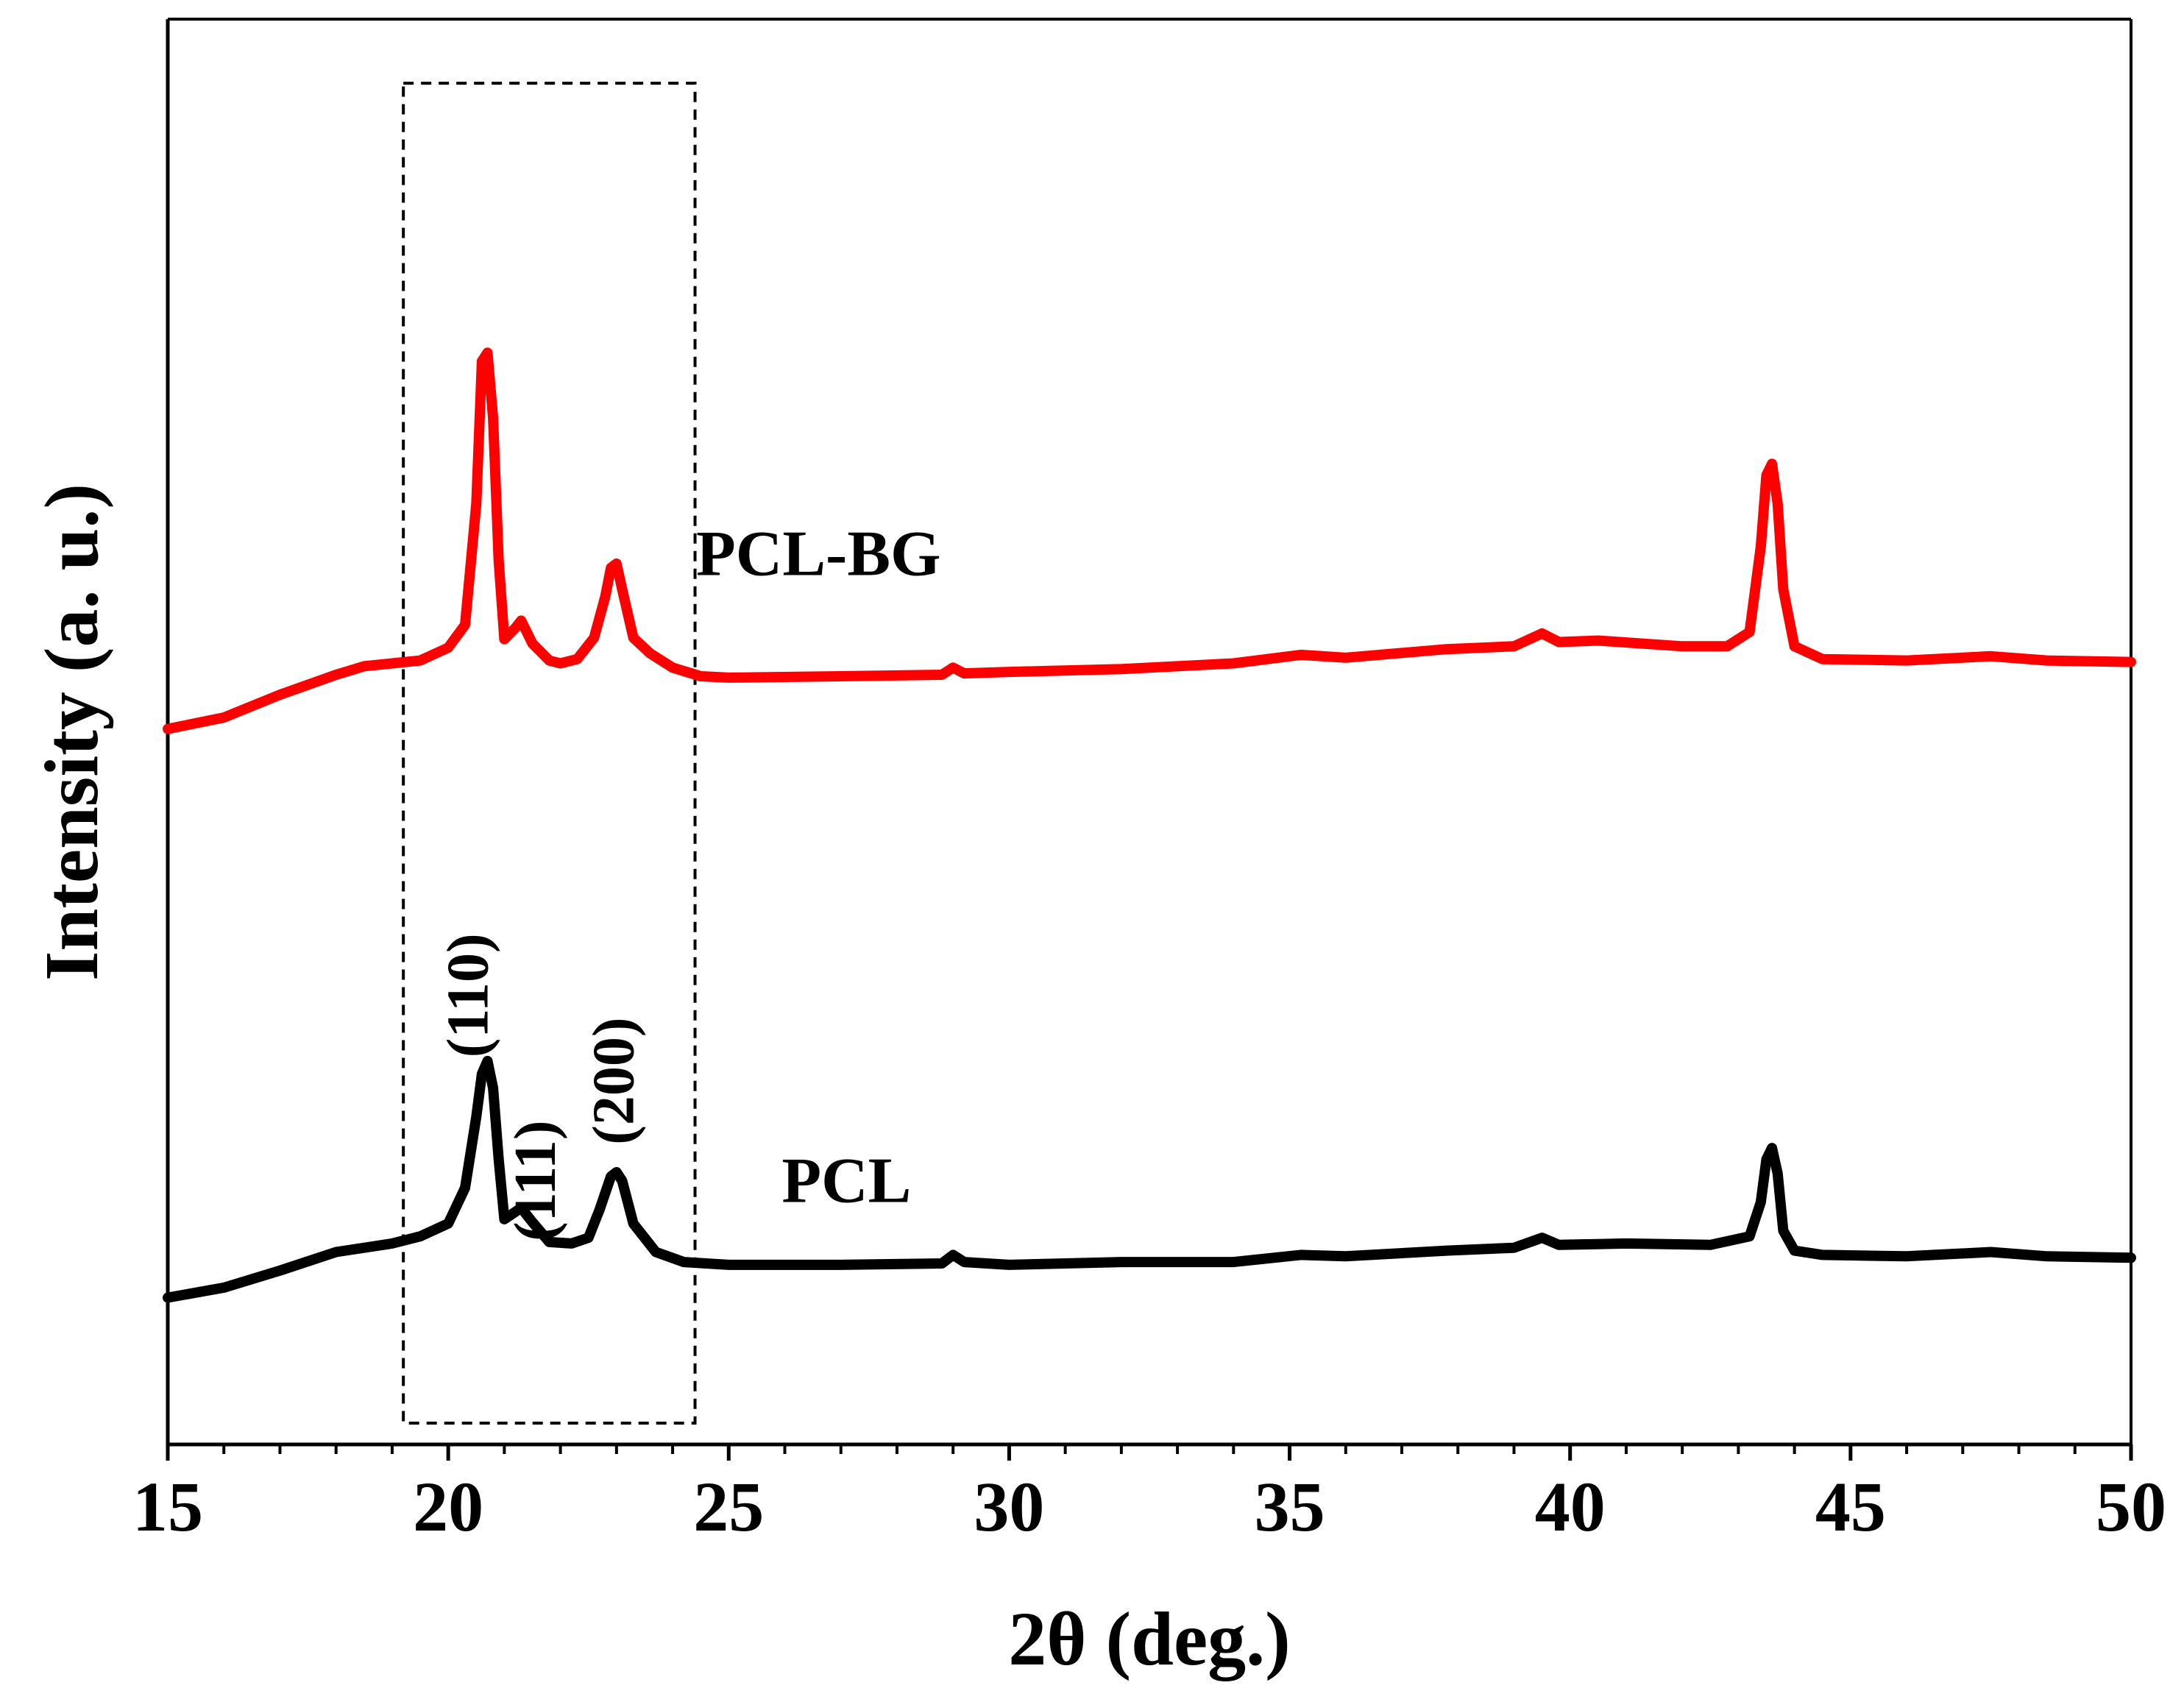 This screenshot has height=1702, width=2184. I want to click on highlight-box-layer, so click(549, 753).